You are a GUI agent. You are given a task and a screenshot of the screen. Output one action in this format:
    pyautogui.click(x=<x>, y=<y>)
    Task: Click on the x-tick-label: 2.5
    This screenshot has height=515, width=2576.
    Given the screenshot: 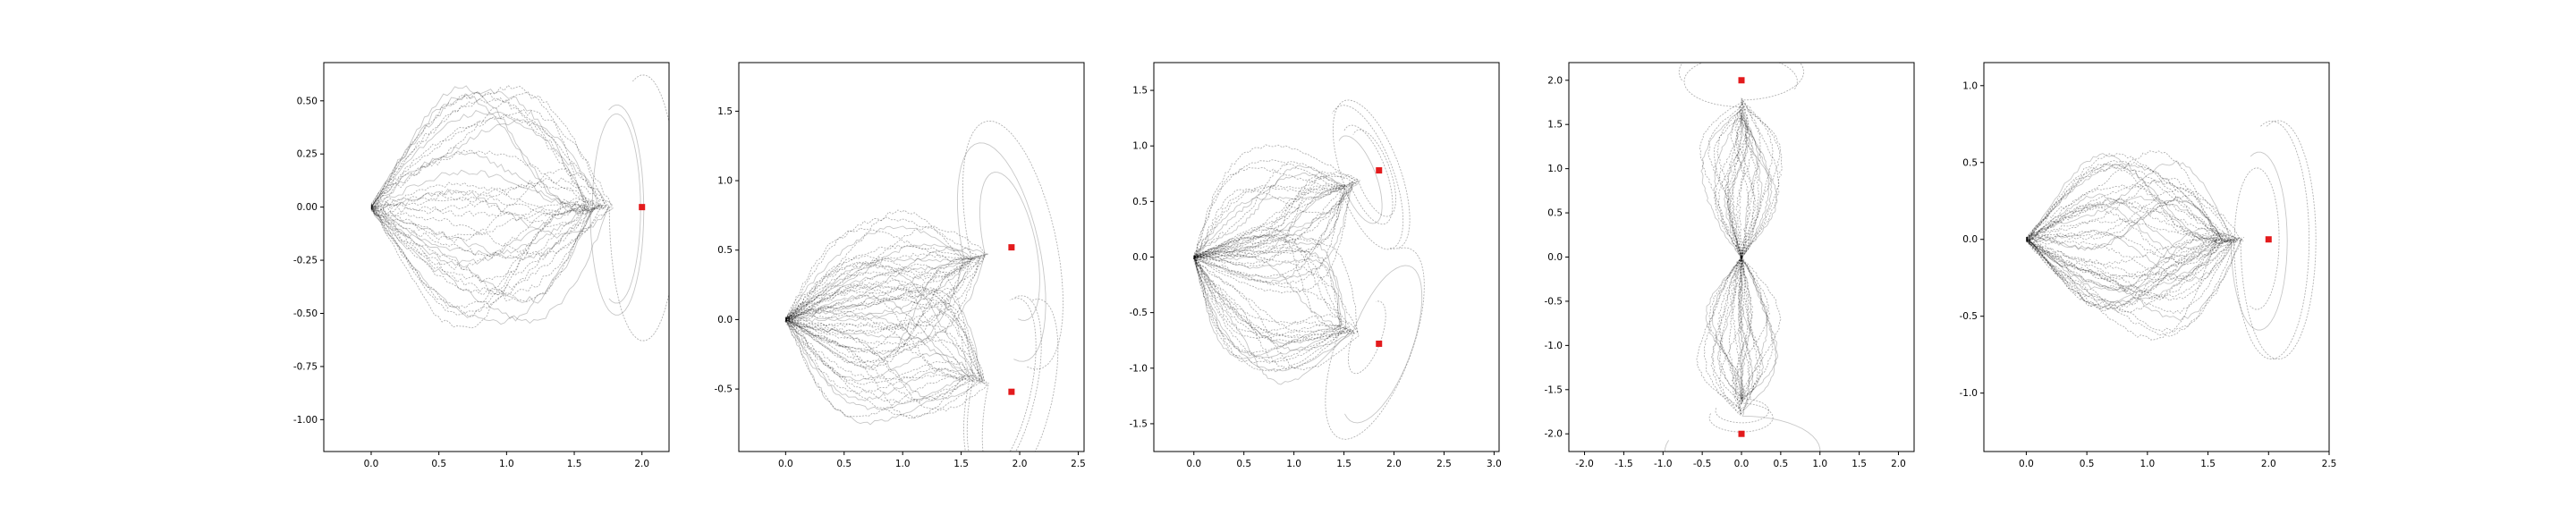 What is the action you would take?
    pyautogui.click(x=1078, y=464)
    